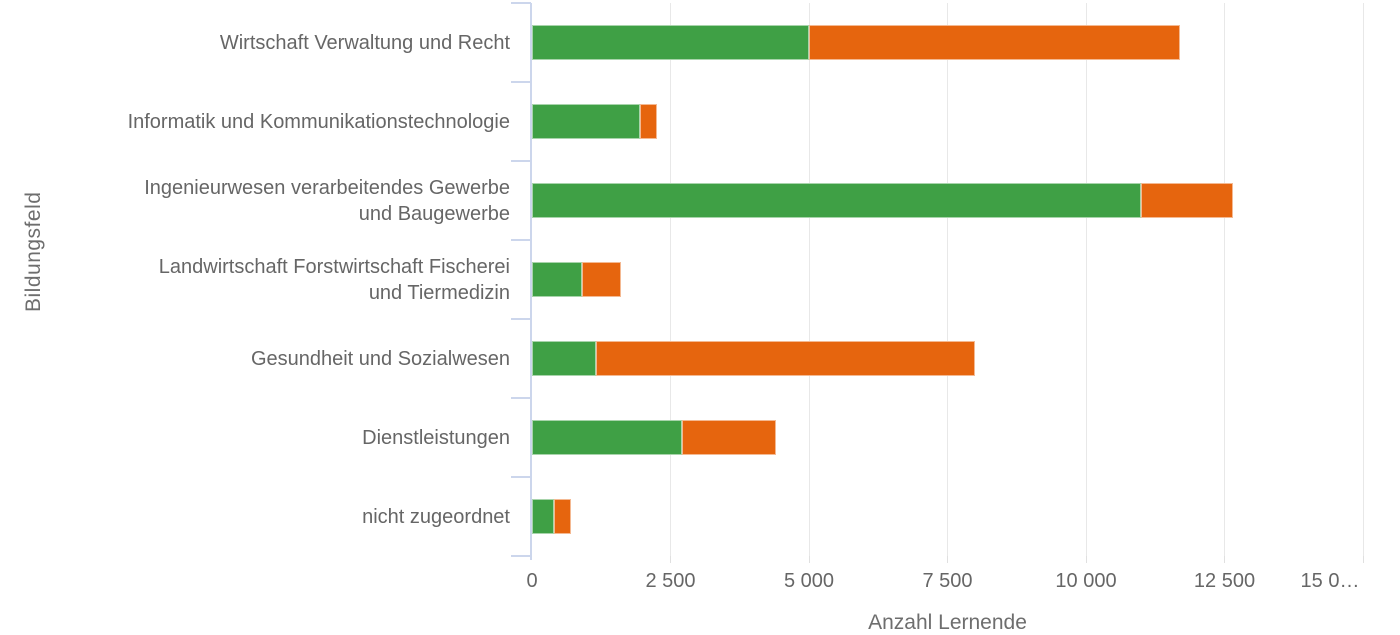 The width and height of the screenshot is (1400, 635). I want to click on category-label-0: Wirtschaft Verwaltung und Recht, so click(364, 42).